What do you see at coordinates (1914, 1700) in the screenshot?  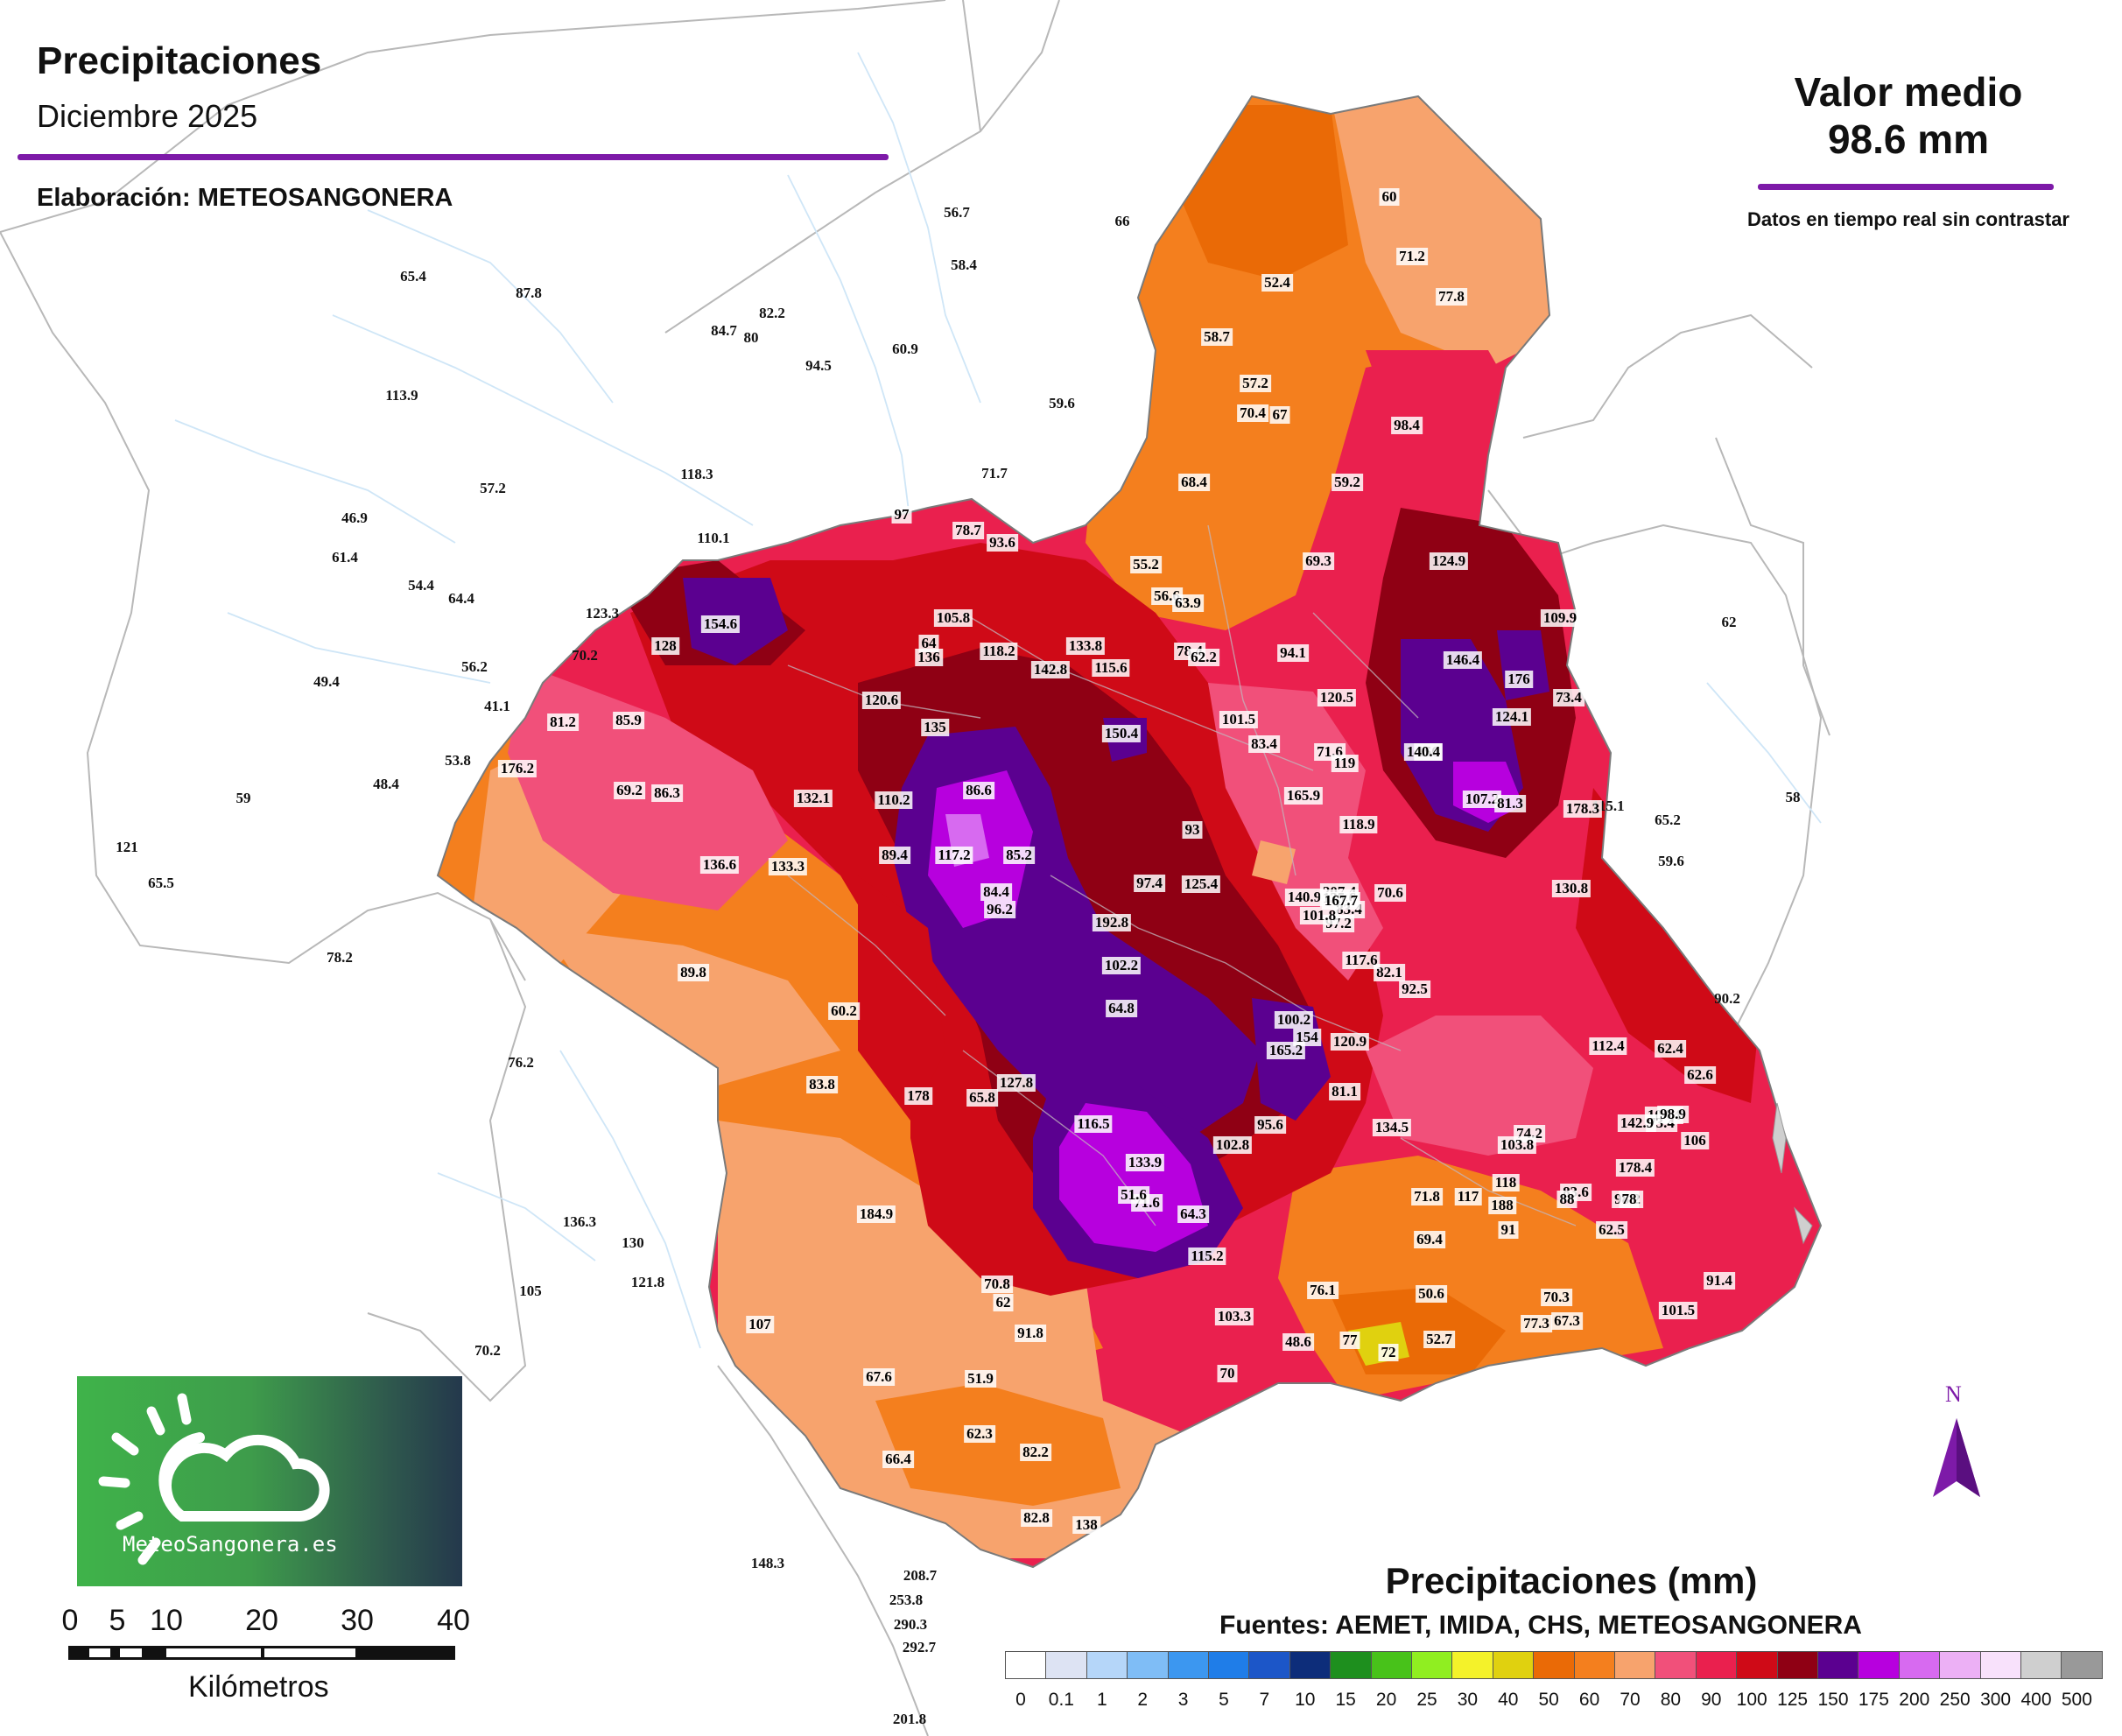 I see `legend-label: 200` at bounding box center [1914, 1700].